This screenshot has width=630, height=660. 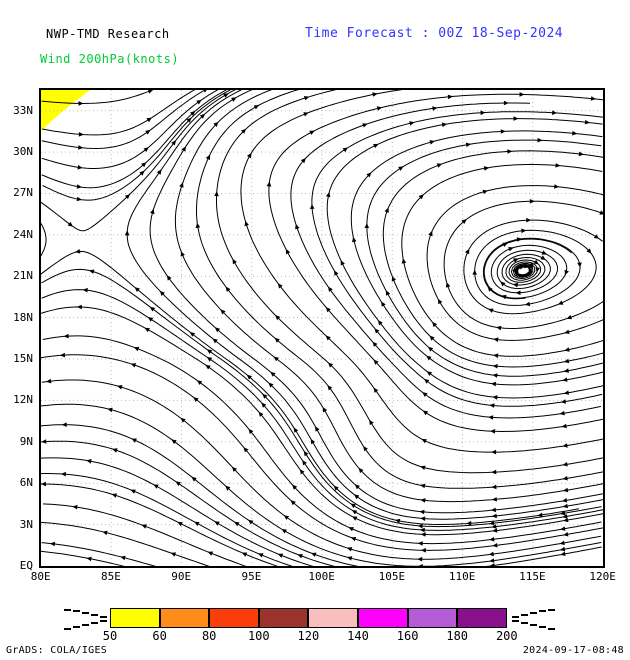 I want to click on colorbar-tick-label: 60, so click(x=159, y=636).